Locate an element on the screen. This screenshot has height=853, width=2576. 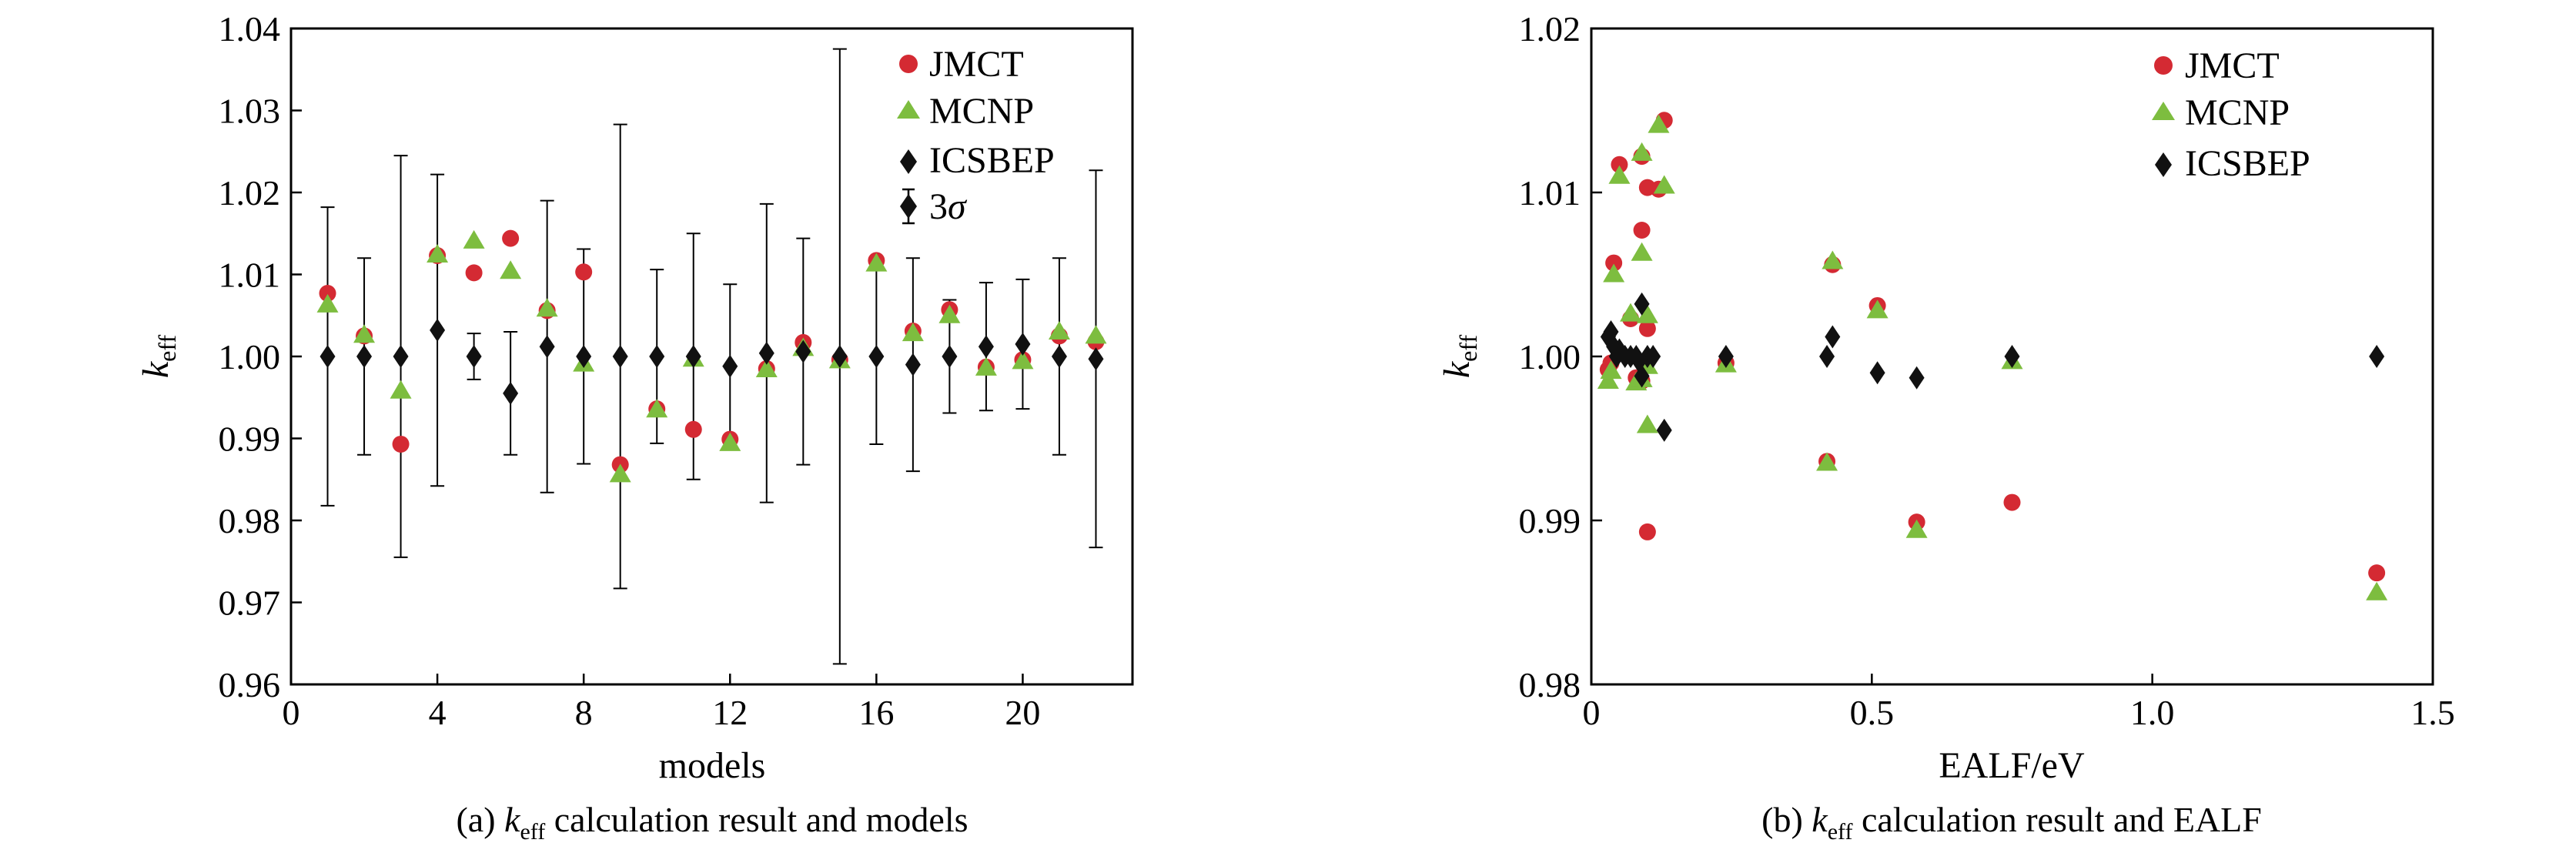
chart-a-xlabel: models is located at coordinates (713, 765).